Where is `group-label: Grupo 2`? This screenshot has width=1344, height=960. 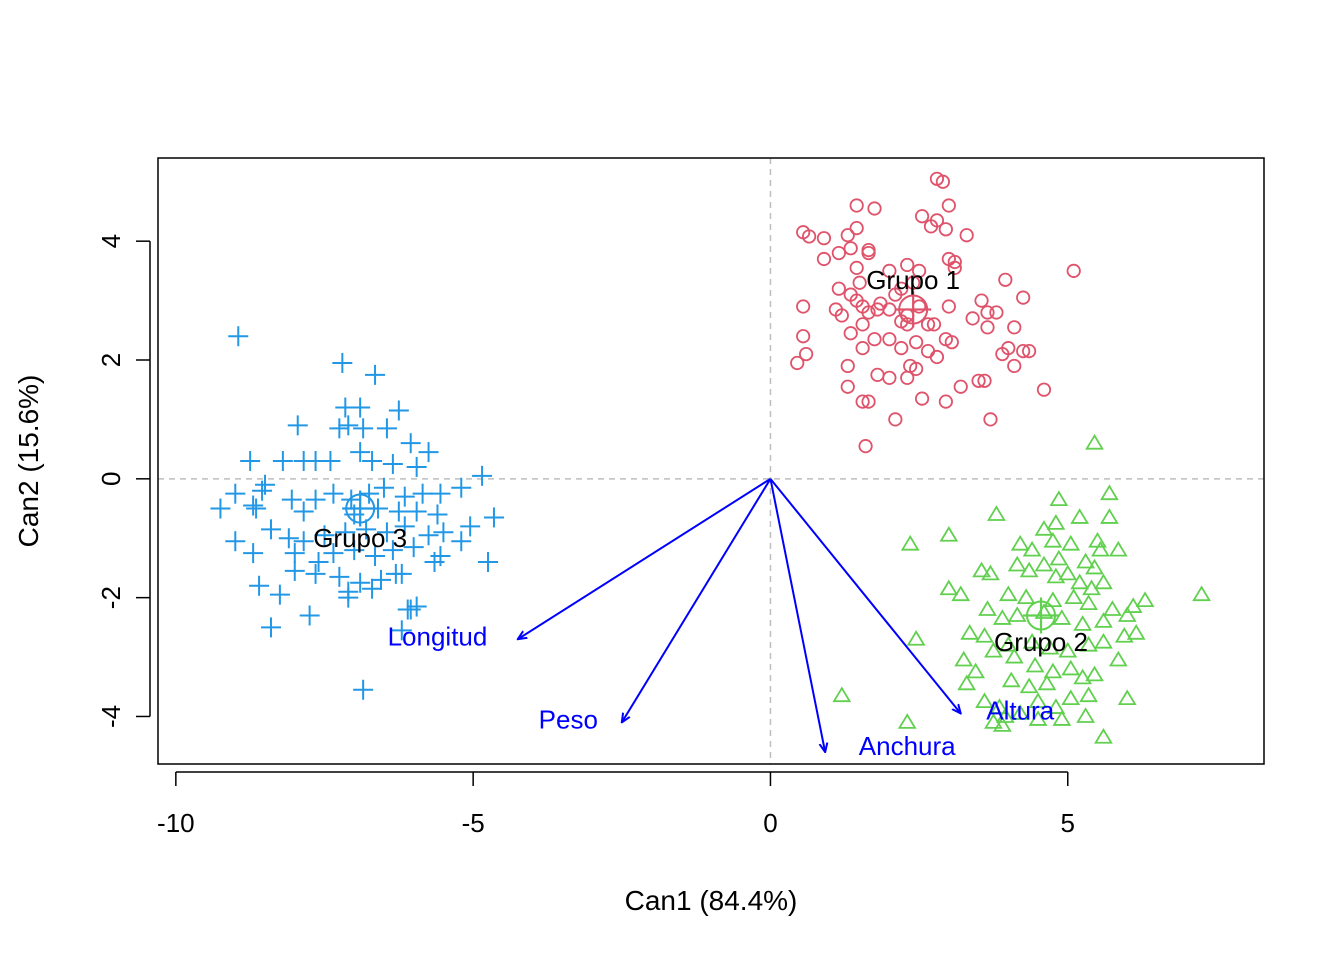 group-label: Grupo 2 is located at coordinates (1041, 642).